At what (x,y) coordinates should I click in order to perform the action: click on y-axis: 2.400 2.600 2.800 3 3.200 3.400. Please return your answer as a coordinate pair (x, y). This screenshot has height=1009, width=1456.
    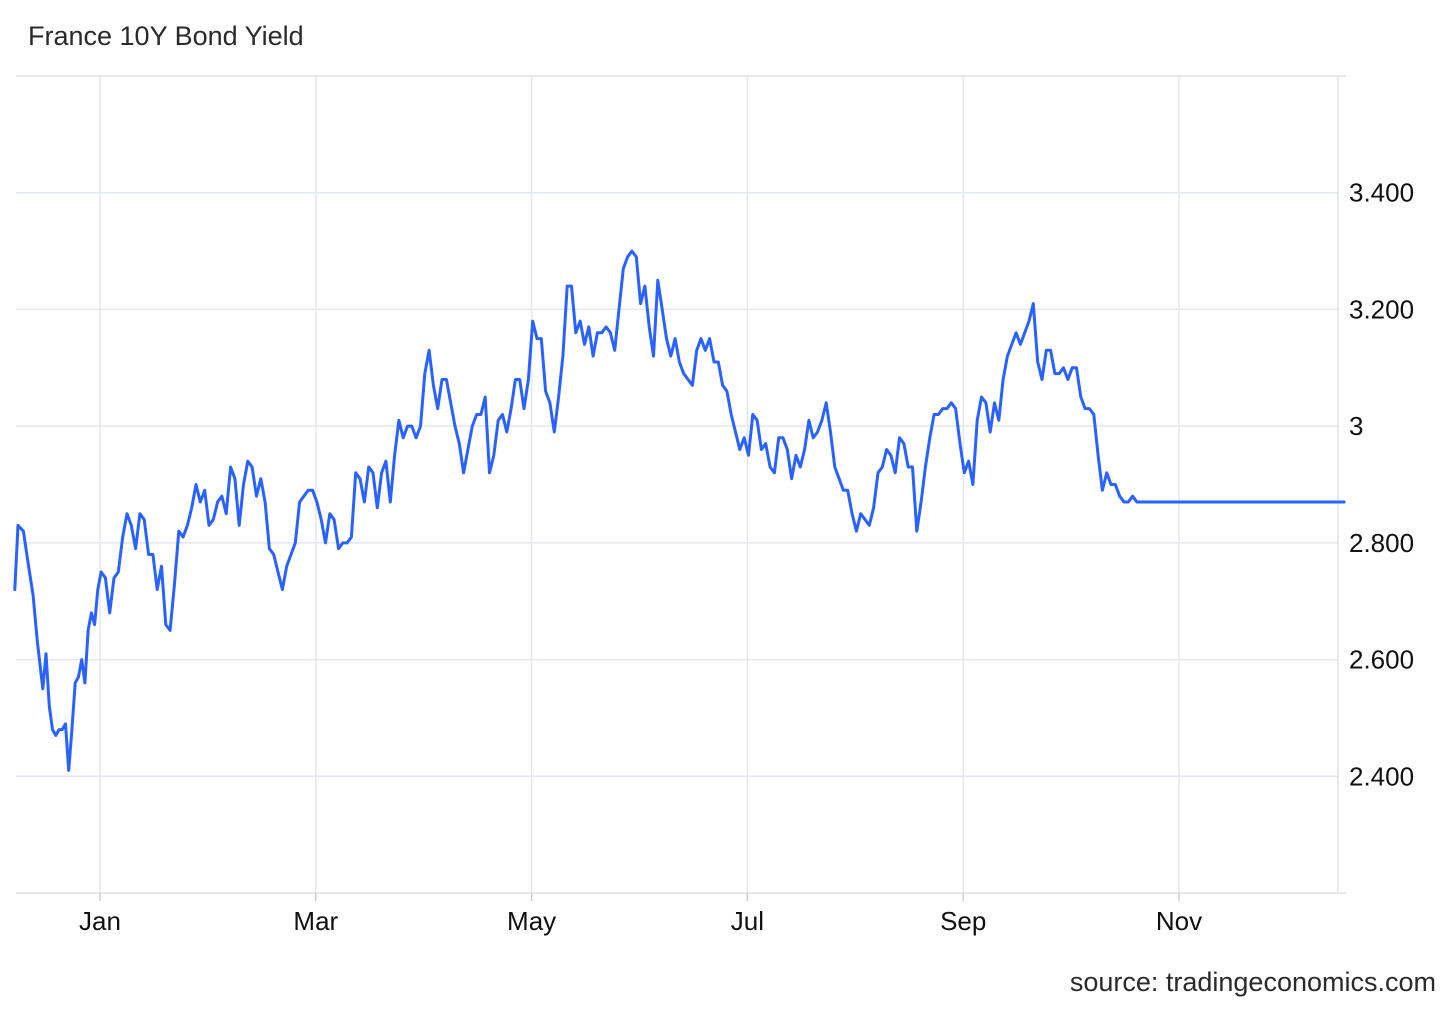
    Looking at the image, I should click on (1381, 485).